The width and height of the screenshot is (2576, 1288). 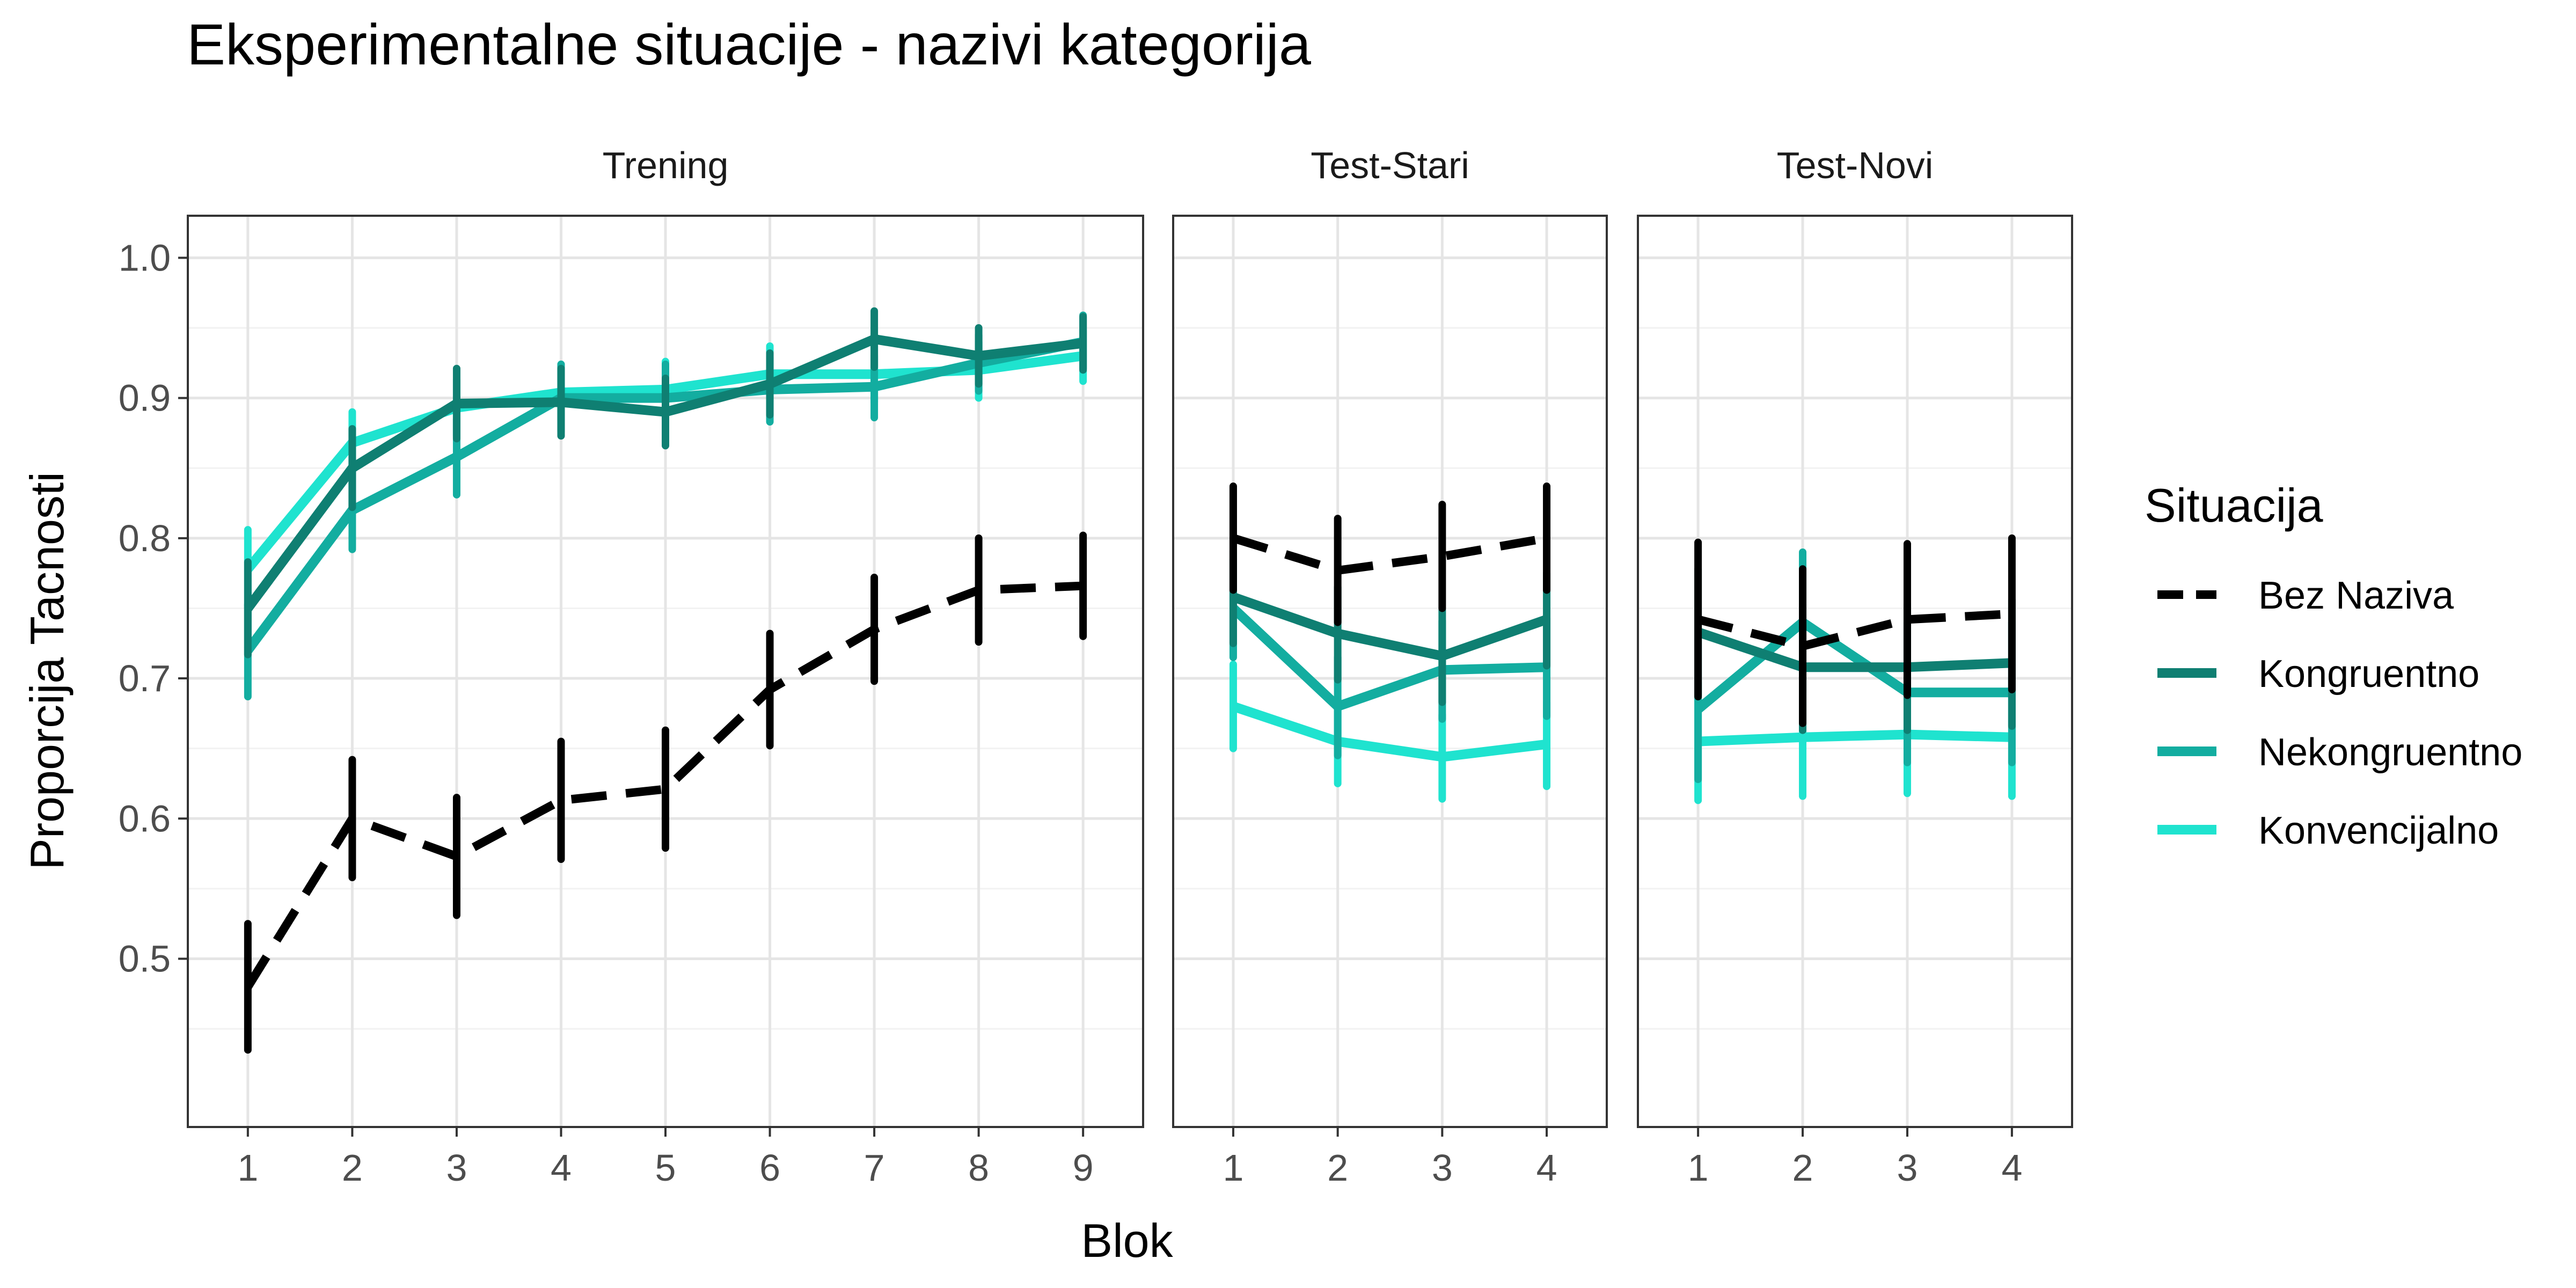 I want to click on panel-test-stari: Test-Stari 1 2 3 4, so click(x=1390, y=666).